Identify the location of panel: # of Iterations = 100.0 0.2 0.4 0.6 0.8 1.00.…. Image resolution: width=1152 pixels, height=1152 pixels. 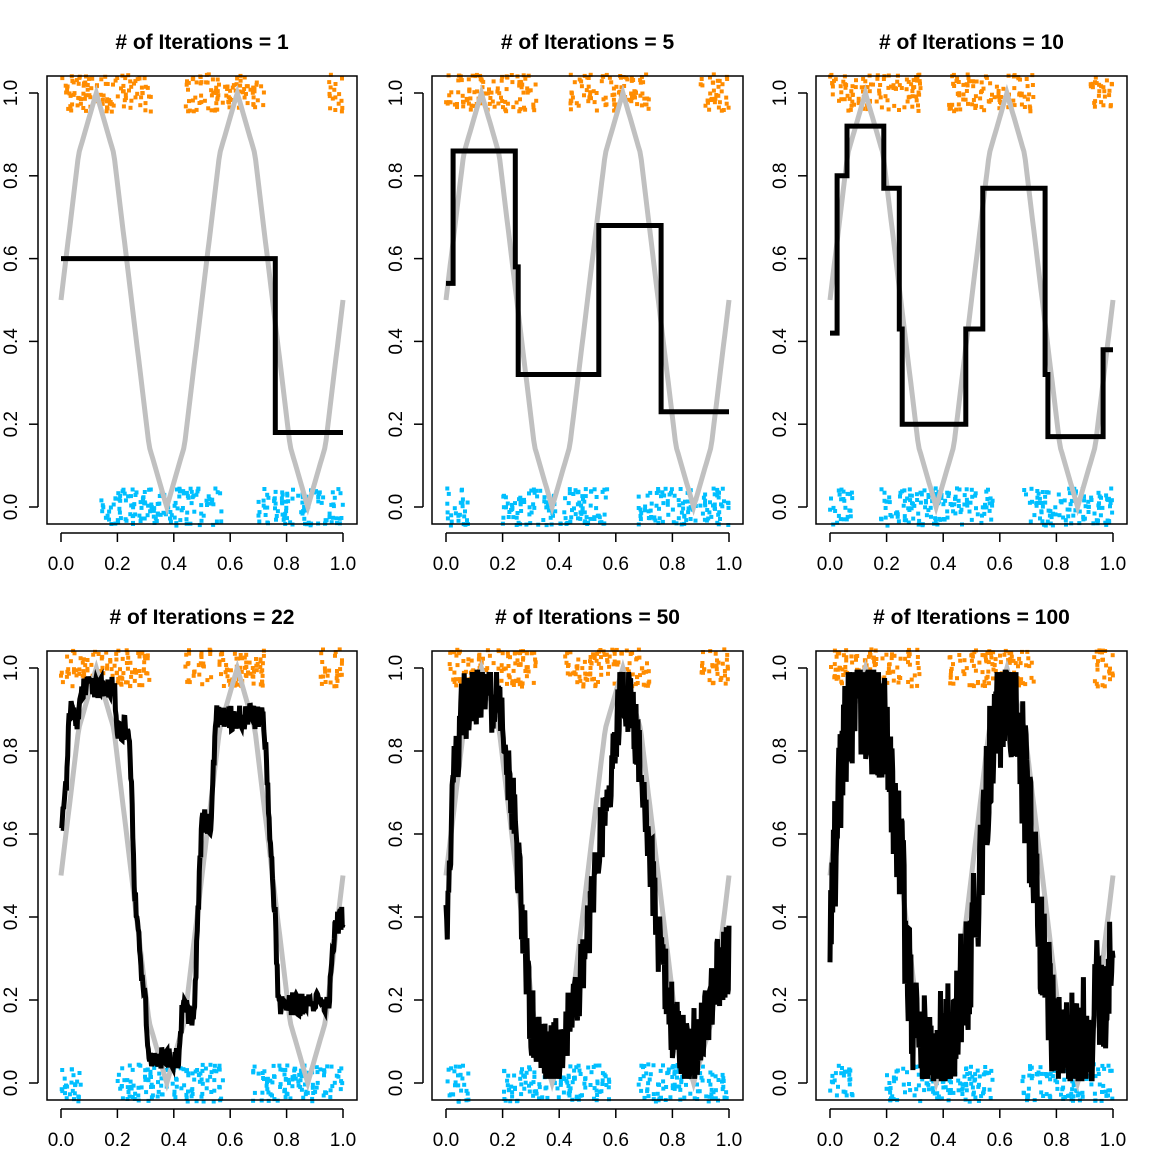
(949, 303).